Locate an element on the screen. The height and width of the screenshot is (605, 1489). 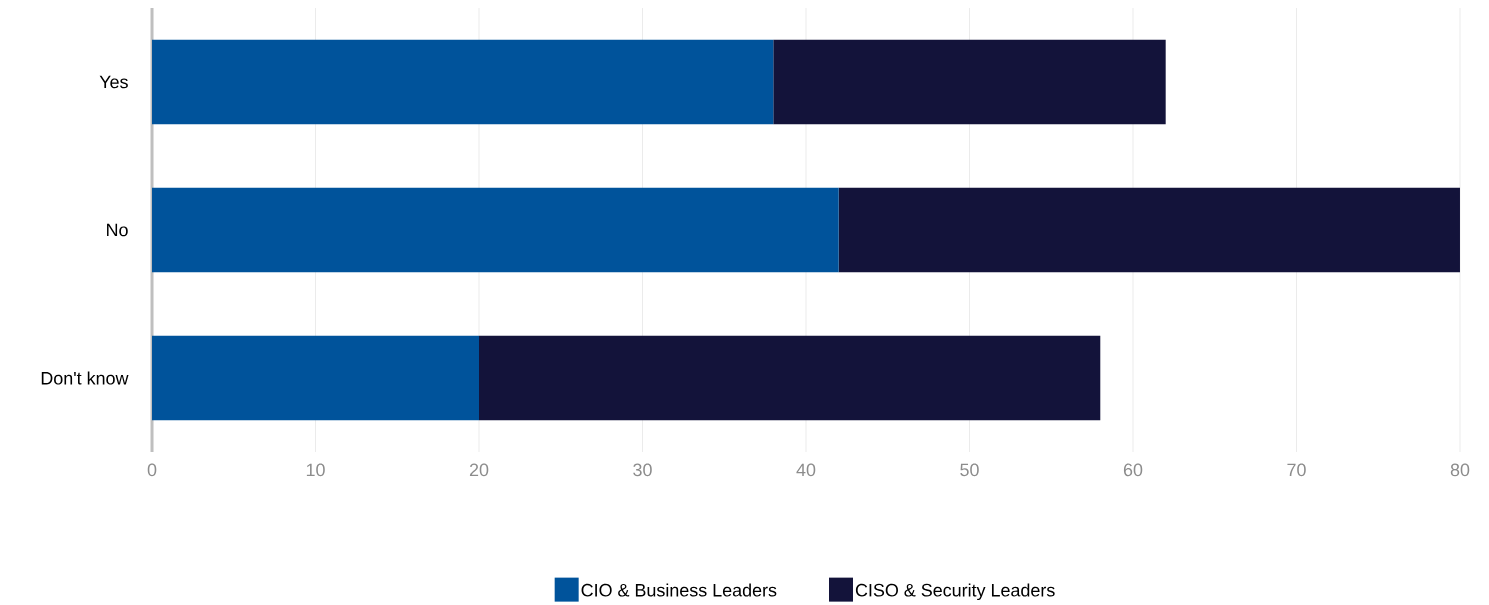
x-tick-label: 10 is located at coordinates (315, 470).